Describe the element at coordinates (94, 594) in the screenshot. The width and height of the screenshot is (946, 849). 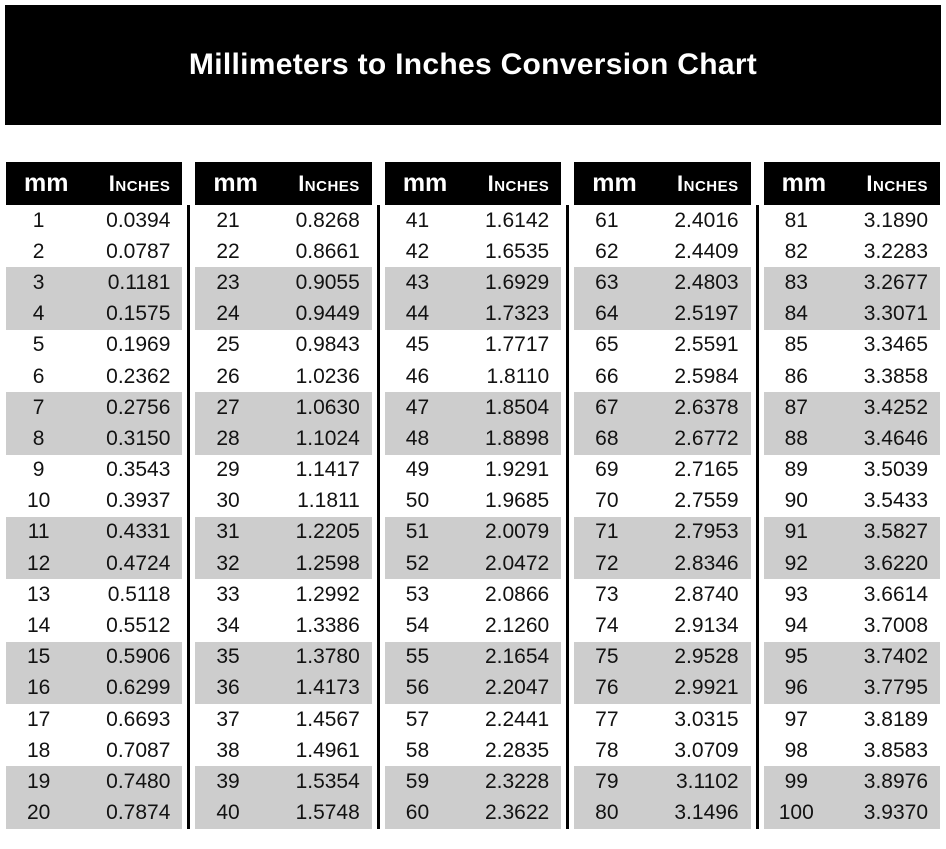
I see `table-row: 13 0.5118` at that location.